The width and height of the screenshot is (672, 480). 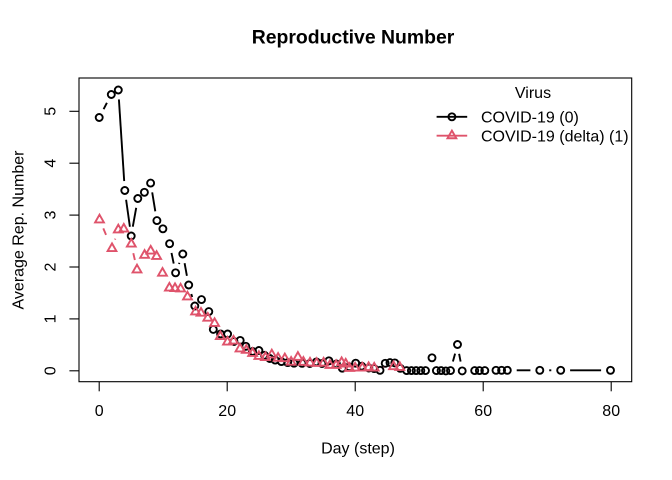 I want to click on svg-text: 1, so click(x=51, y=318).